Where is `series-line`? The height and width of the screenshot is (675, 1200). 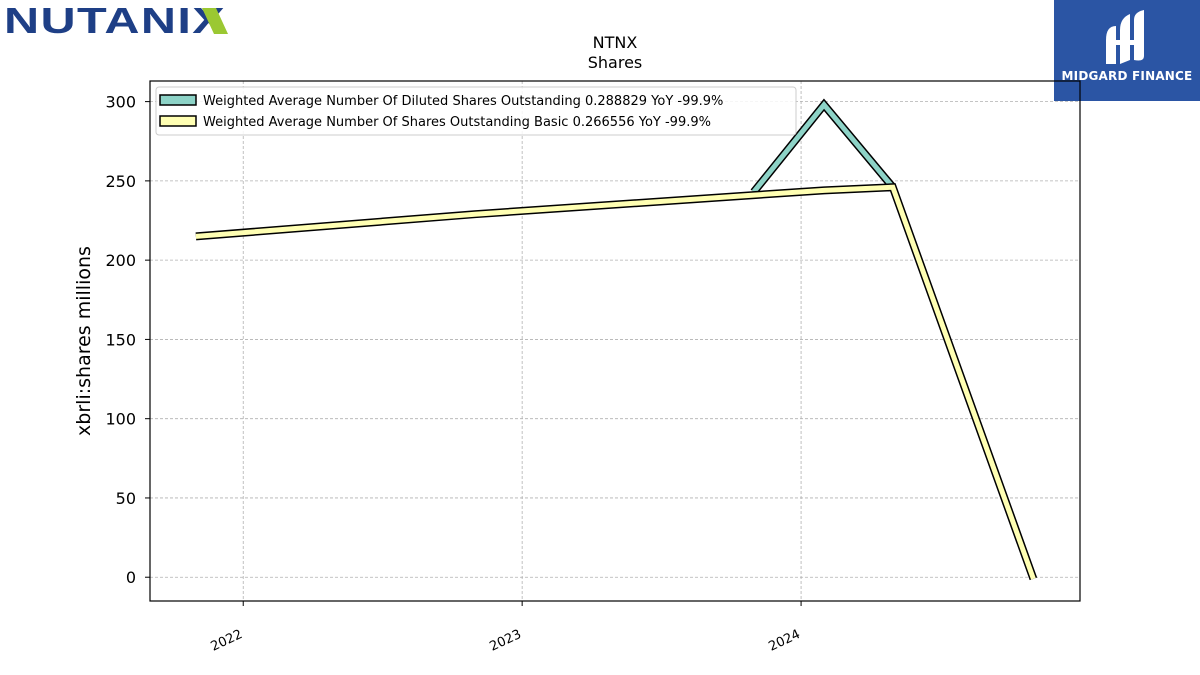
series-line is located at coordinates (823, 147).